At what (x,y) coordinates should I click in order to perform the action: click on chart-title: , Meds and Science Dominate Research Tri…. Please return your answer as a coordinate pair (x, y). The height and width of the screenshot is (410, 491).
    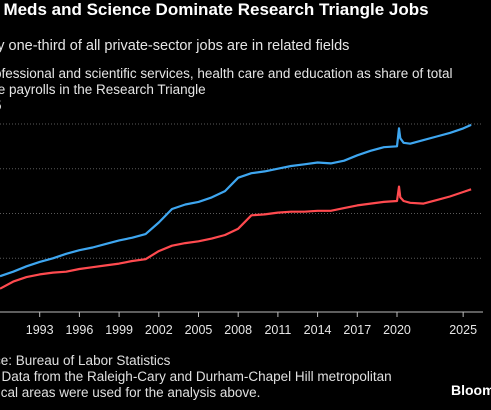
    Looking at the image, I should click on (214, 9).